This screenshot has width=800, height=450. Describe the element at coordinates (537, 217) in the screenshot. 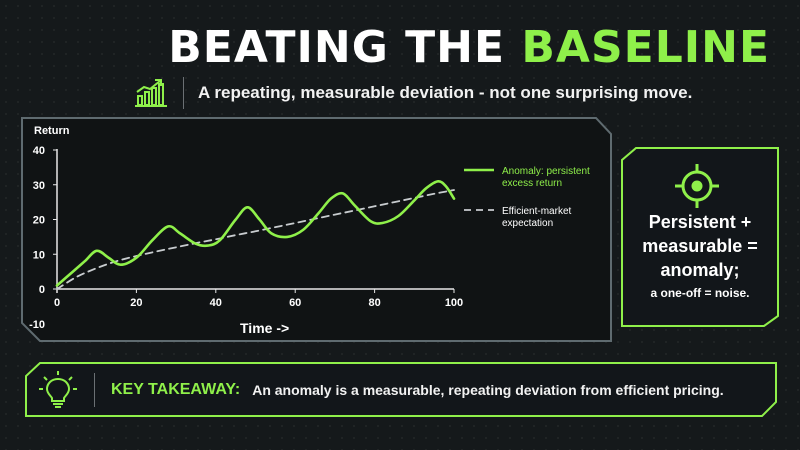

I see `legend-label: Efficient-market expectation` at that location.